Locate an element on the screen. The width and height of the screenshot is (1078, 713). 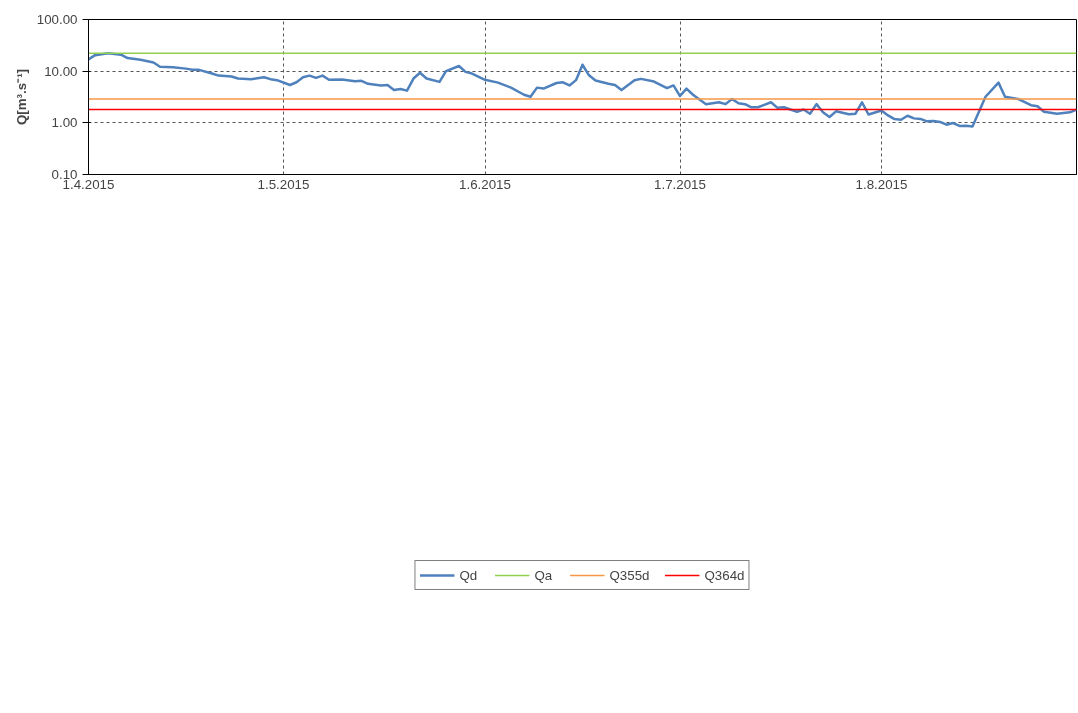
legend-label: Q364d is located at coordinates (724, 575).